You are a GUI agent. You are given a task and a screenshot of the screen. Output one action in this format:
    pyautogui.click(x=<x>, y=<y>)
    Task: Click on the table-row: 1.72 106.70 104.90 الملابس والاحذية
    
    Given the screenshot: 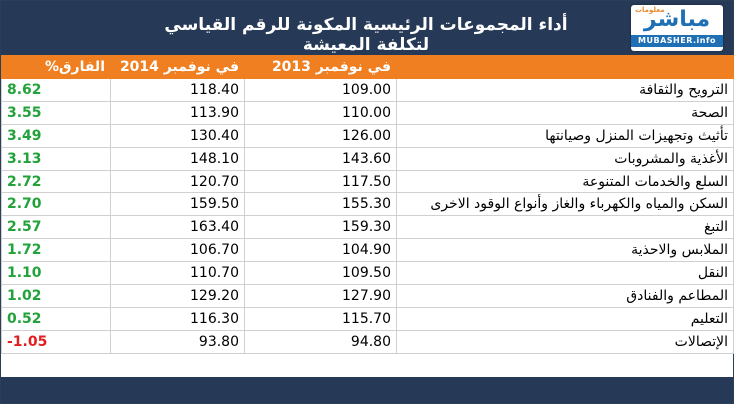 What is the action you would take?
    pyautogui.click(x=367, y=250)
    